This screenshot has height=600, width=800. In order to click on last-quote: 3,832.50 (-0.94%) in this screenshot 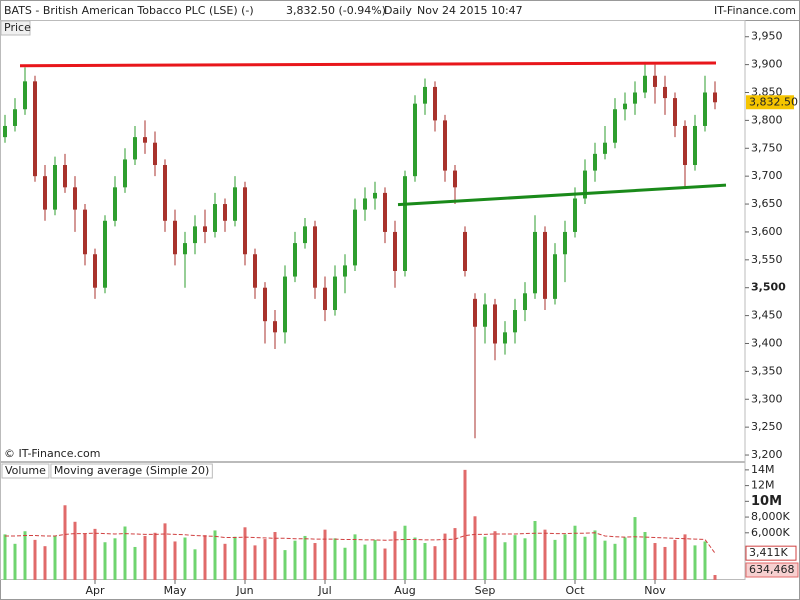, I will do `click(336, 10)`.